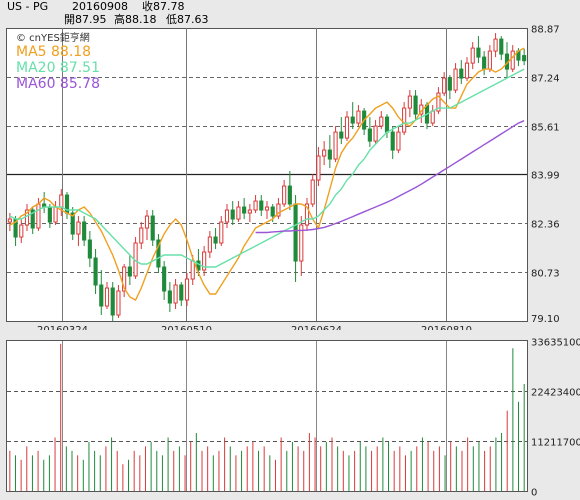 This screenshot has width=580, height=500. What do you see at coordinates (545, 225) in the screenshot?
I see `price-y-tick: 82.36` at bounding box center [545, 225].